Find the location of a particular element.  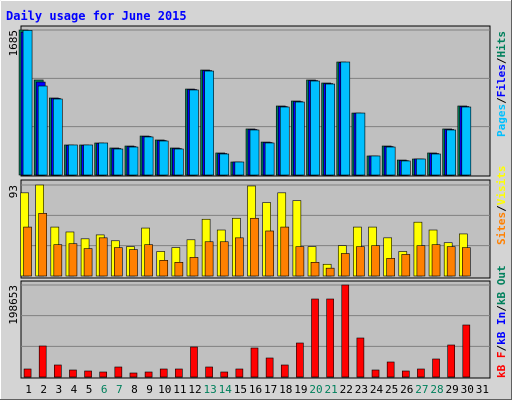

legend-entry: Pages is located at coordinates (501, 120).